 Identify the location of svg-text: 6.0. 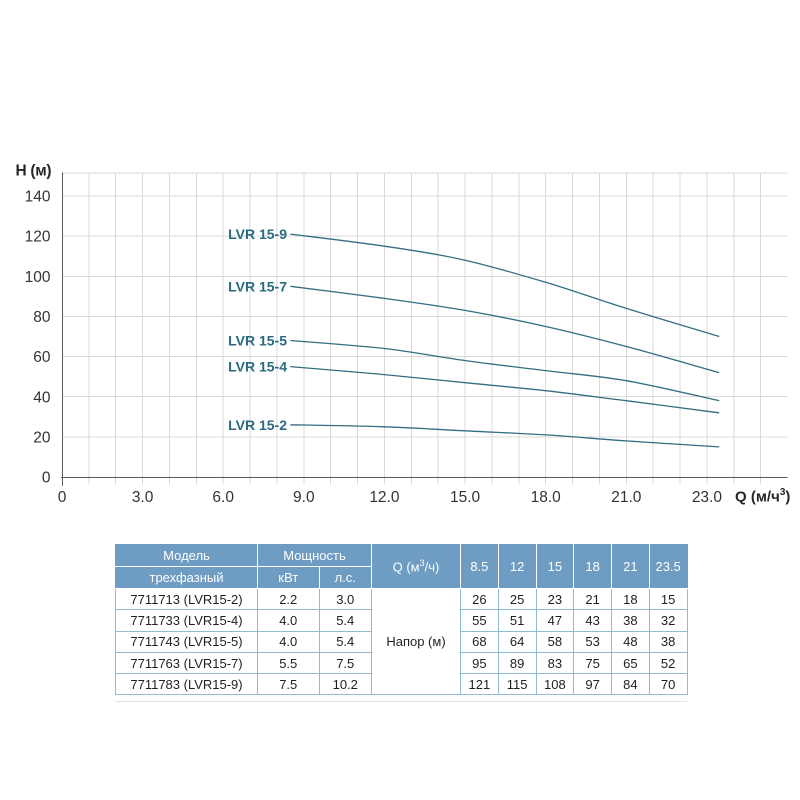
(223, 497).